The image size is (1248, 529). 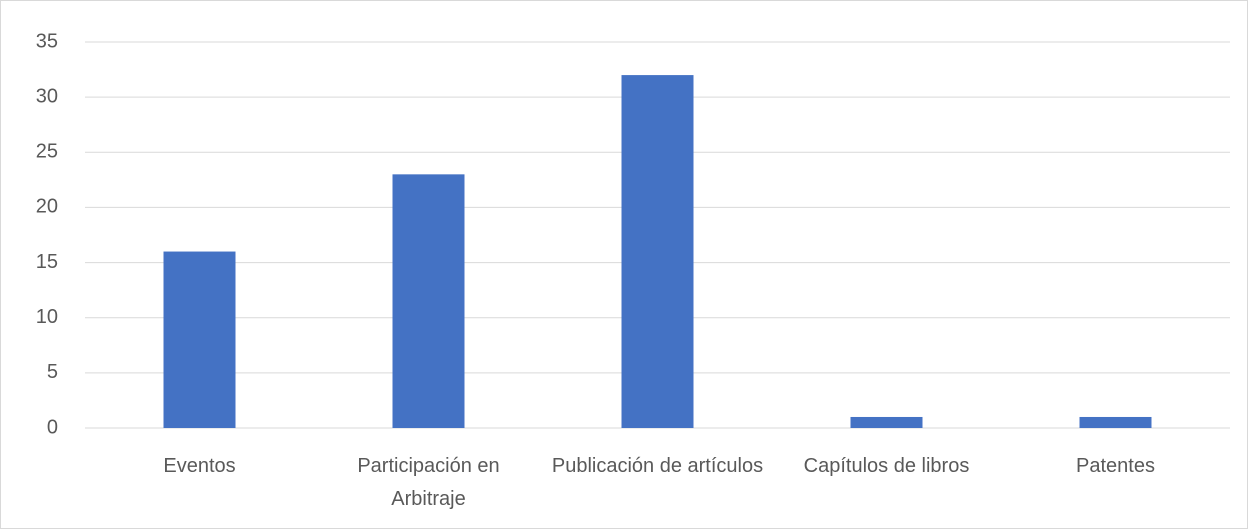 What do you see at coordinates (47, 96) in the screenshot?
I see `y-tick-label: 30` at bounding box center [47, 96].